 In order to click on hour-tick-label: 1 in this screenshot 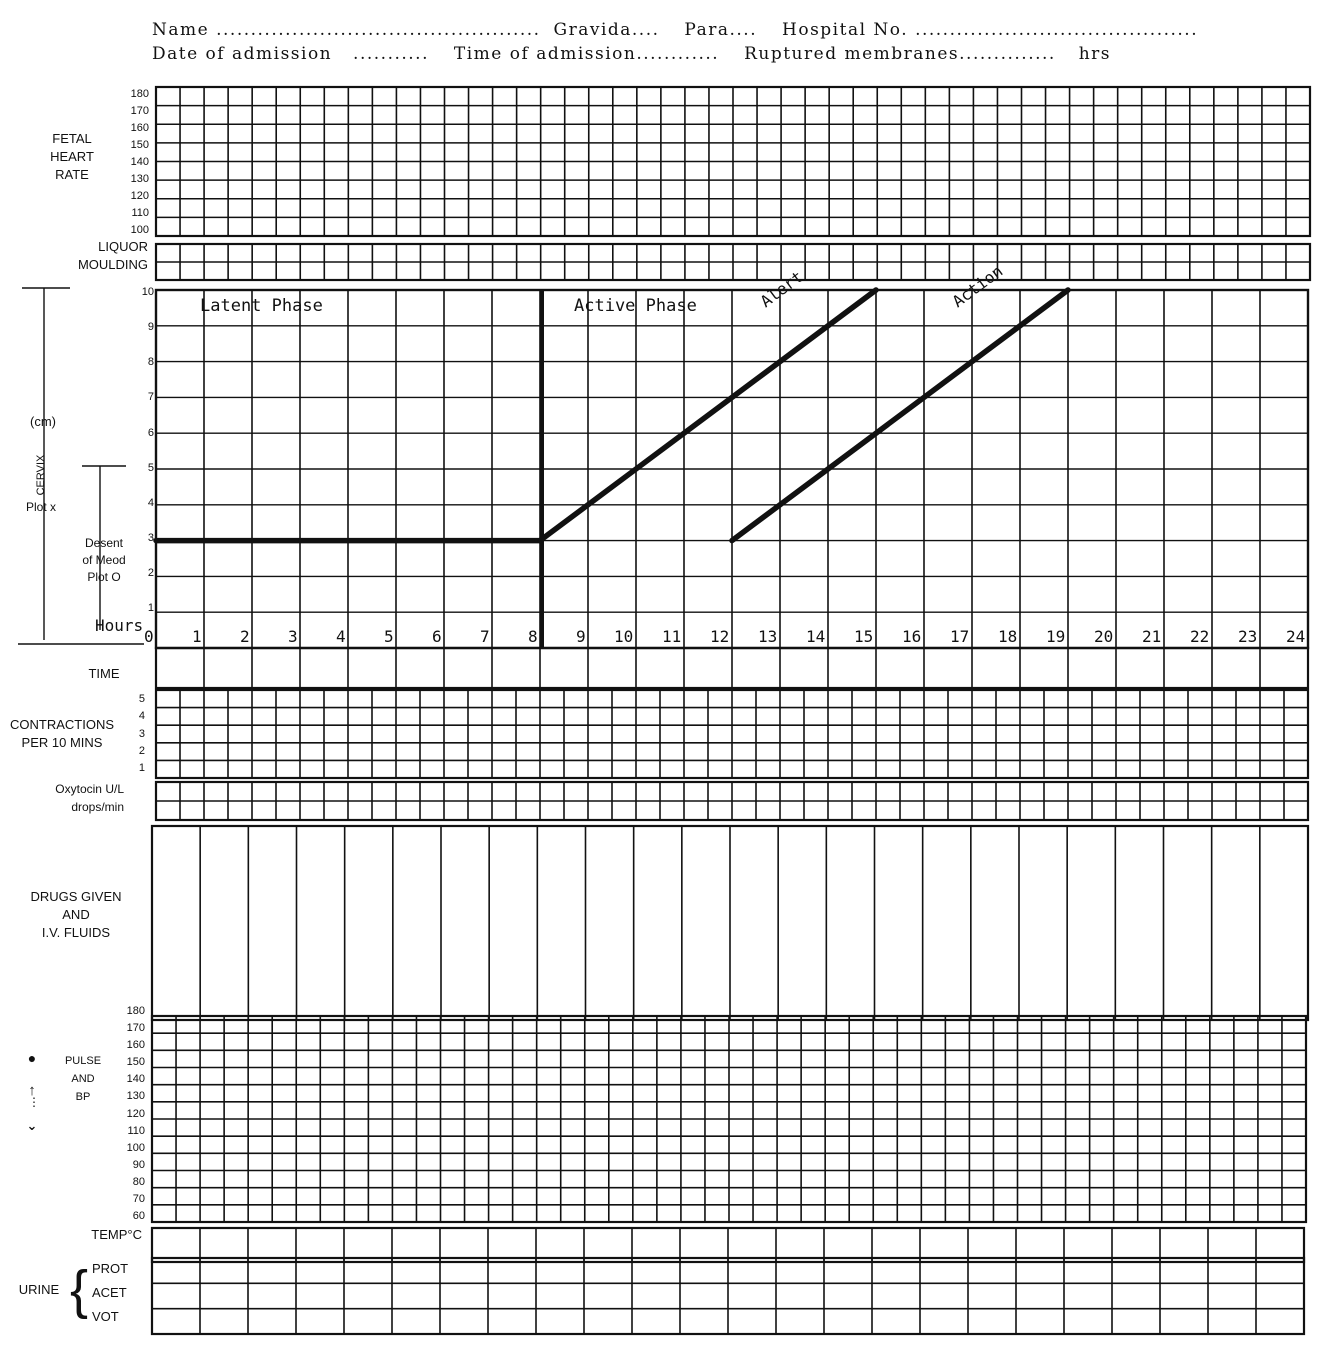, I will do `click(197, 636)`.